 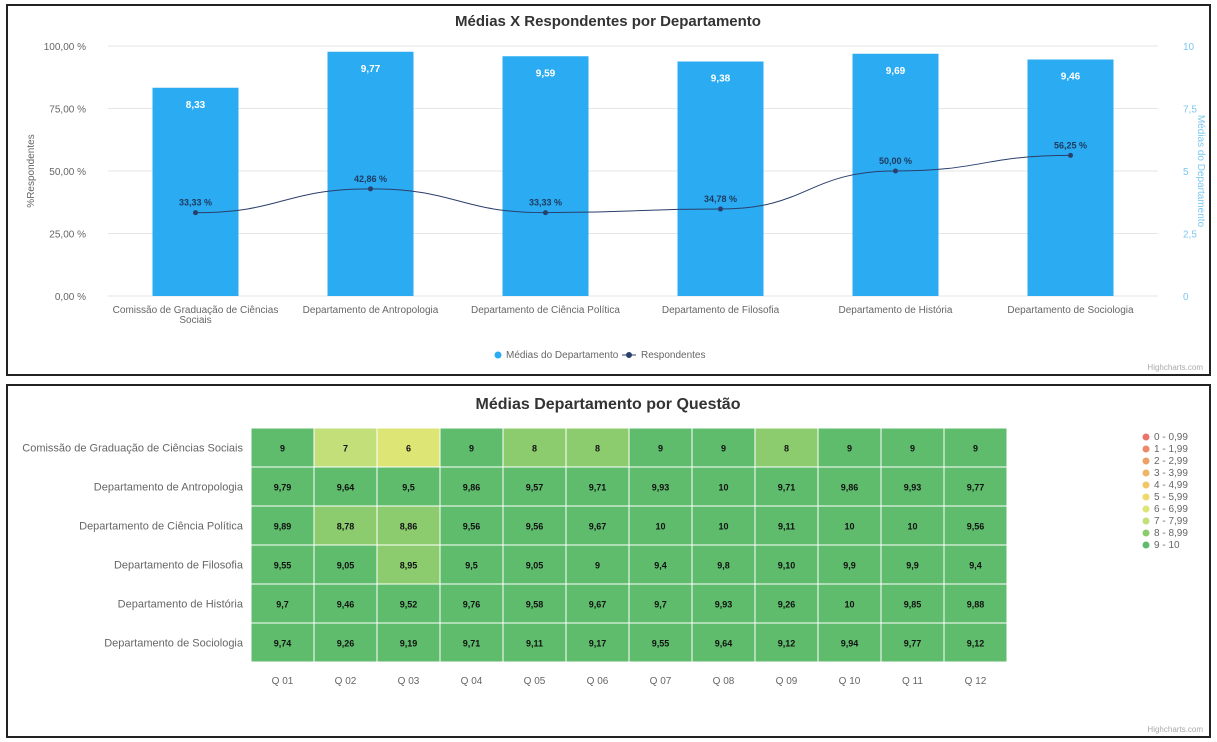 What do you see at coordinates (562, 355) in the screenshot?
I see `legend-item-label: Médias do Departamento` at bounding box center [562, 355].